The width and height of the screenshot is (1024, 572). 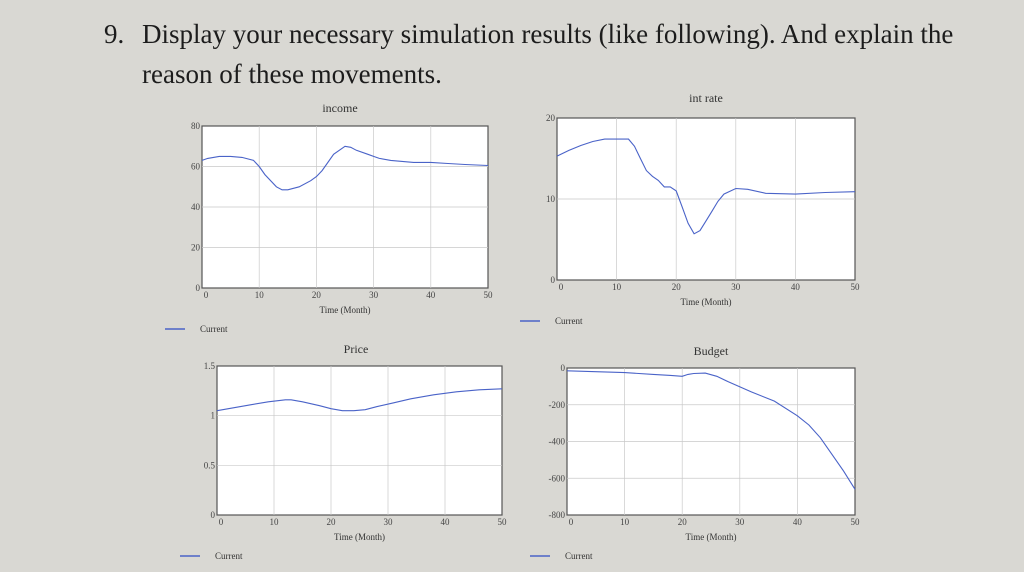 I want to click on chart-3-x-tick-label: 50, so click(x=856, y=522).